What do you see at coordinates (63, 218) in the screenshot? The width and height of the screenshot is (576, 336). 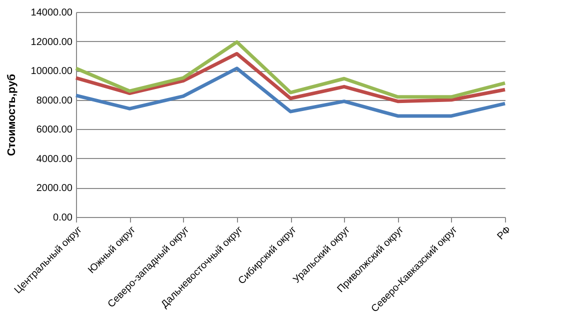 I see `y-tick-label: 0.00` at bounding box center [63, 218].